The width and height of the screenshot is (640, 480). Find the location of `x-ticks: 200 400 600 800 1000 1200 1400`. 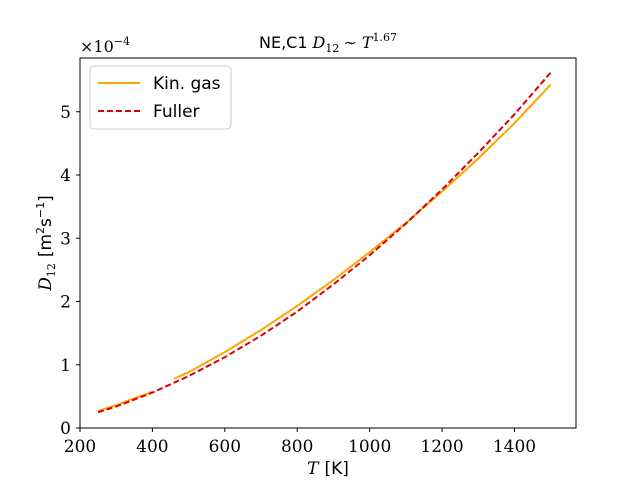

x-ticks: 200 400 600 800 1000 1200 1400 is located at coordinates (300, 442).